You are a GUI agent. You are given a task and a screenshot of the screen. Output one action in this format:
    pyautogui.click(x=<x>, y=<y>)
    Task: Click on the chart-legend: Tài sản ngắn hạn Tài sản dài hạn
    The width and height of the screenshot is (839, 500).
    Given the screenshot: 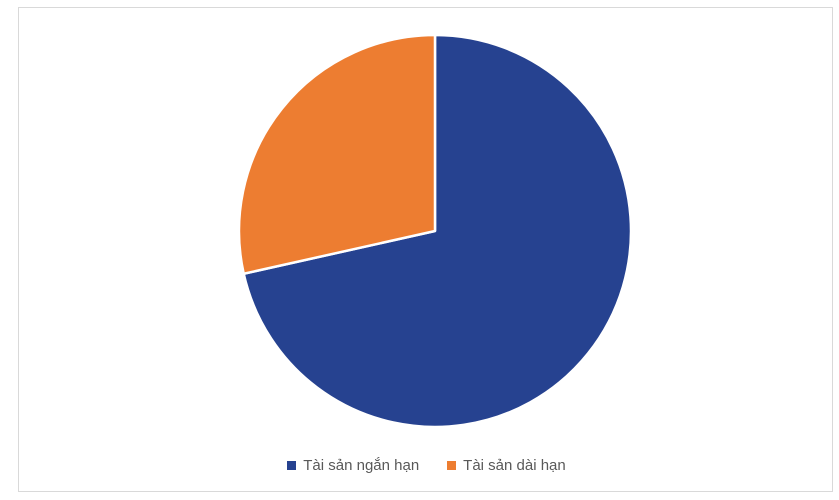 What is the action you would take?
    pyautogui.click(x=426, y=465)
    